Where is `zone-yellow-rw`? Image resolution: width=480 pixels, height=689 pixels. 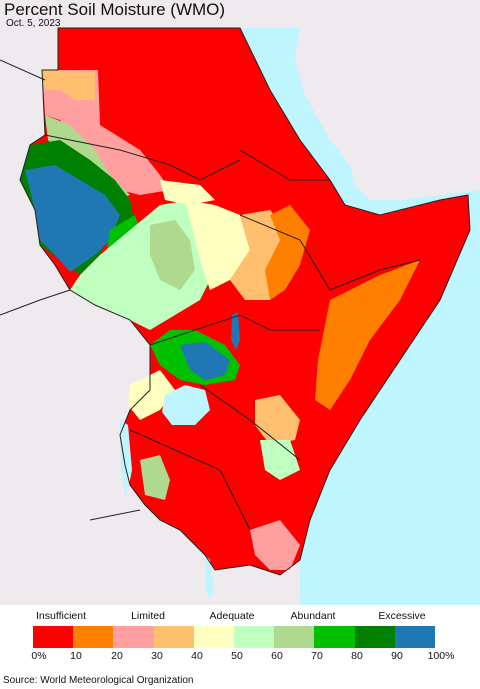
zone-yellow-rw is located at coordinates (151, 395).